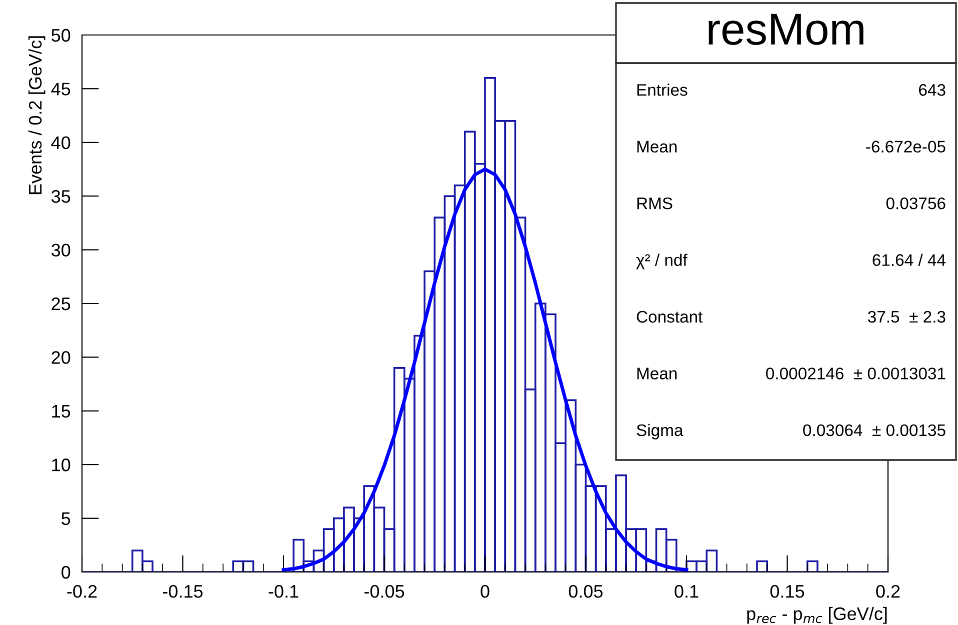  I want to click on annotation: Sigma, so click(660, 432).